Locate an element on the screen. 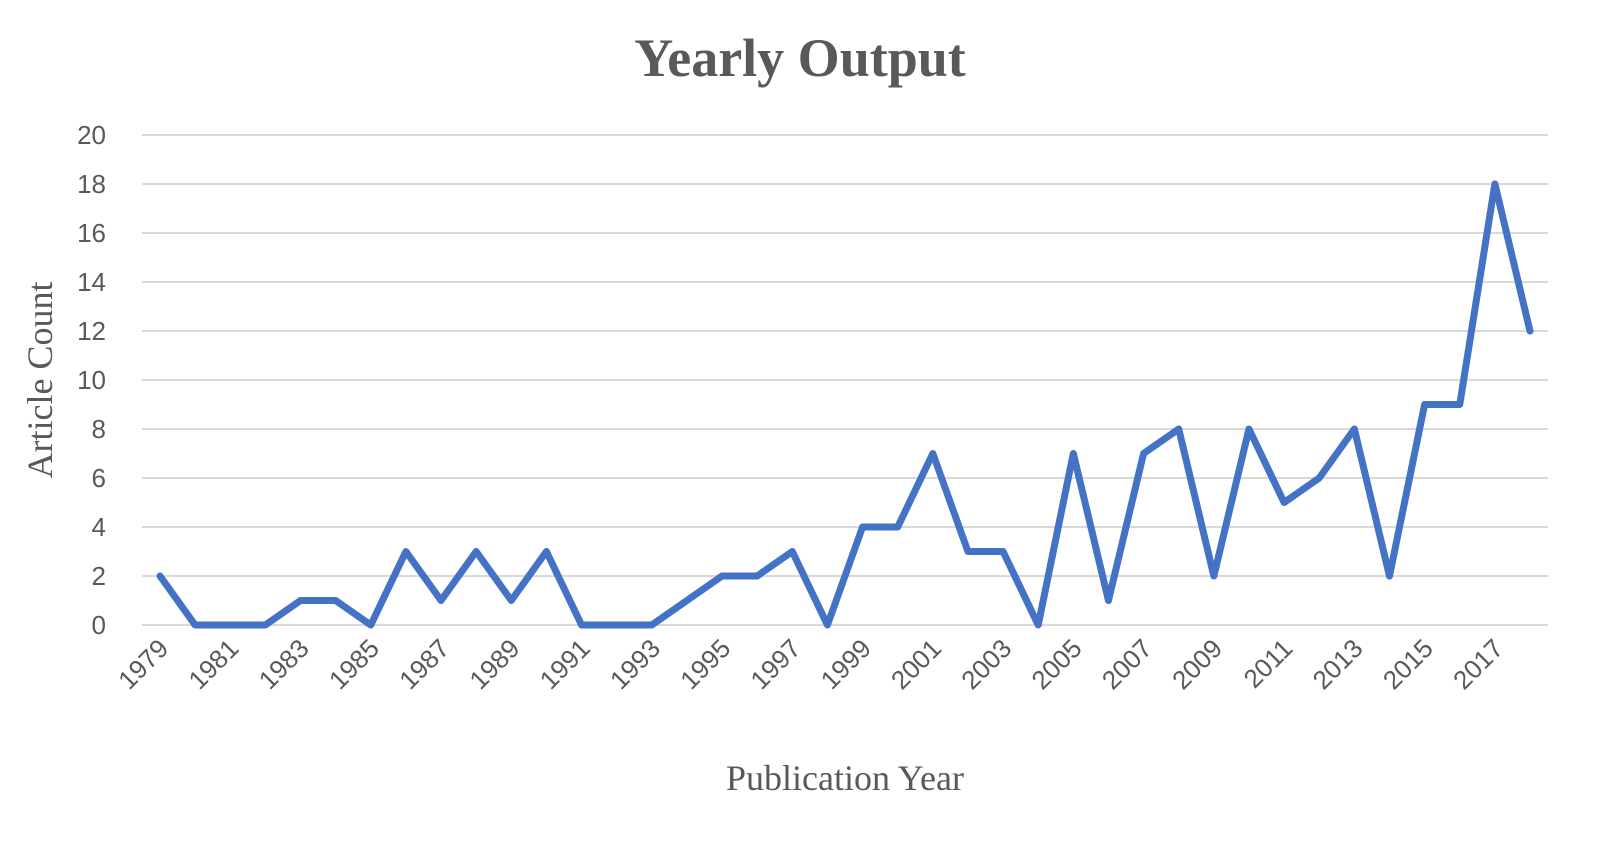 This screenshot has width=1600, height=847. y-tick-label: 18 is located at coordinates (91, 184).